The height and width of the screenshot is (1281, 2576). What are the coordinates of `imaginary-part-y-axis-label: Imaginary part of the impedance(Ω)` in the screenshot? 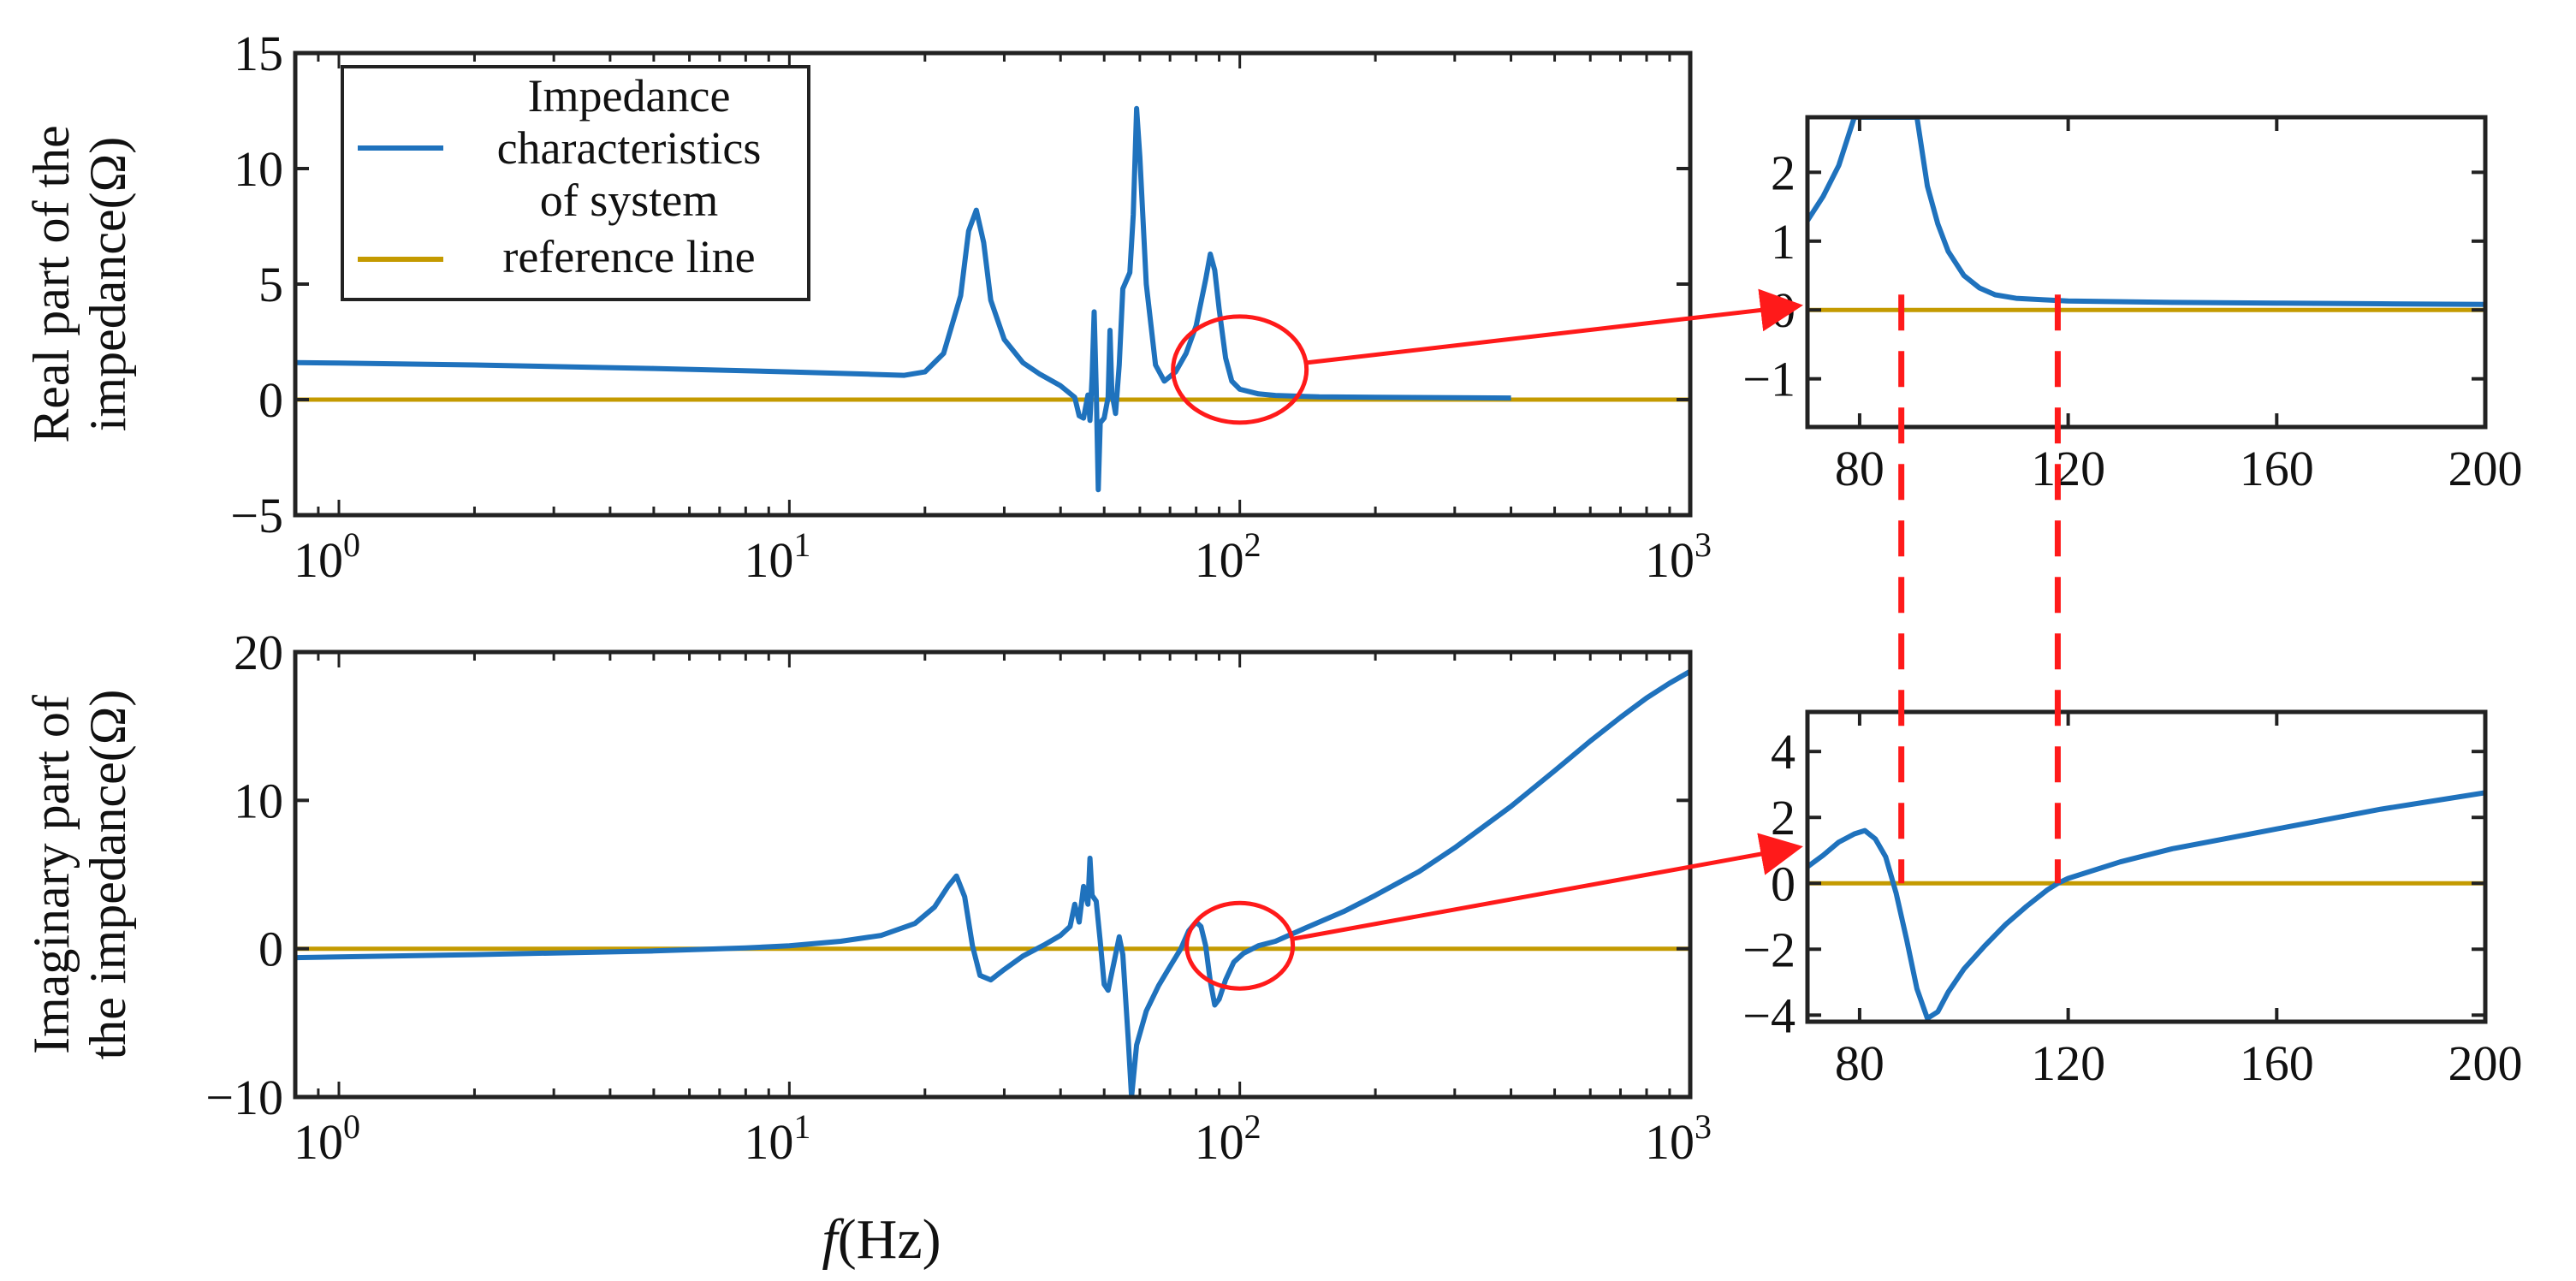 It's located at (79, 875).